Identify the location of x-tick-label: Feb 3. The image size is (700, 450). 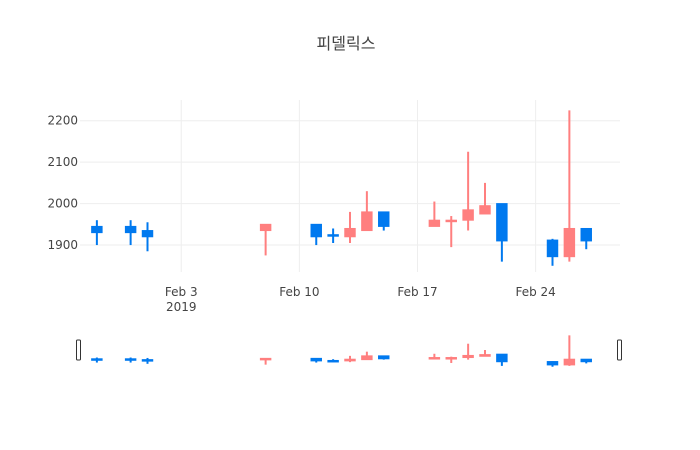
(181, 292).